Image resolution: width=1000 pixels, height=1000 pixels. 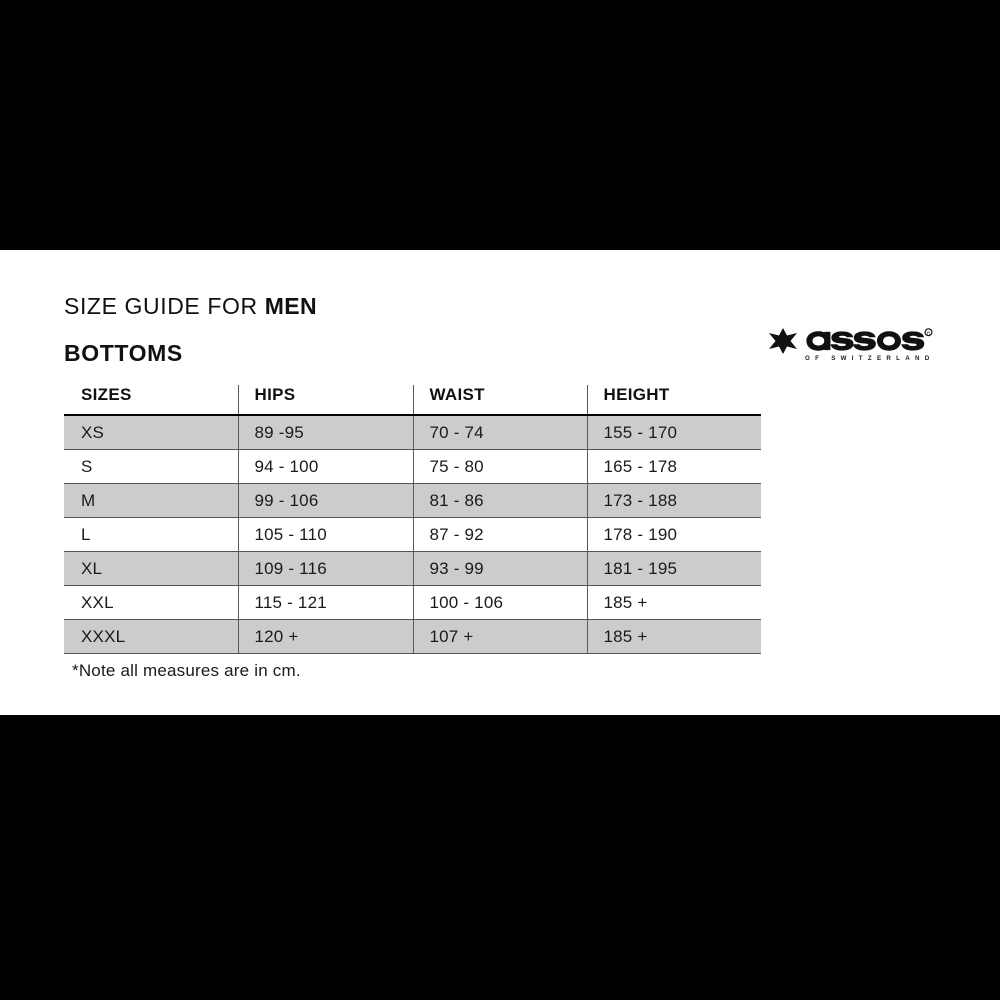 I want to click on cell-size: S, so click(x=151, y=466).